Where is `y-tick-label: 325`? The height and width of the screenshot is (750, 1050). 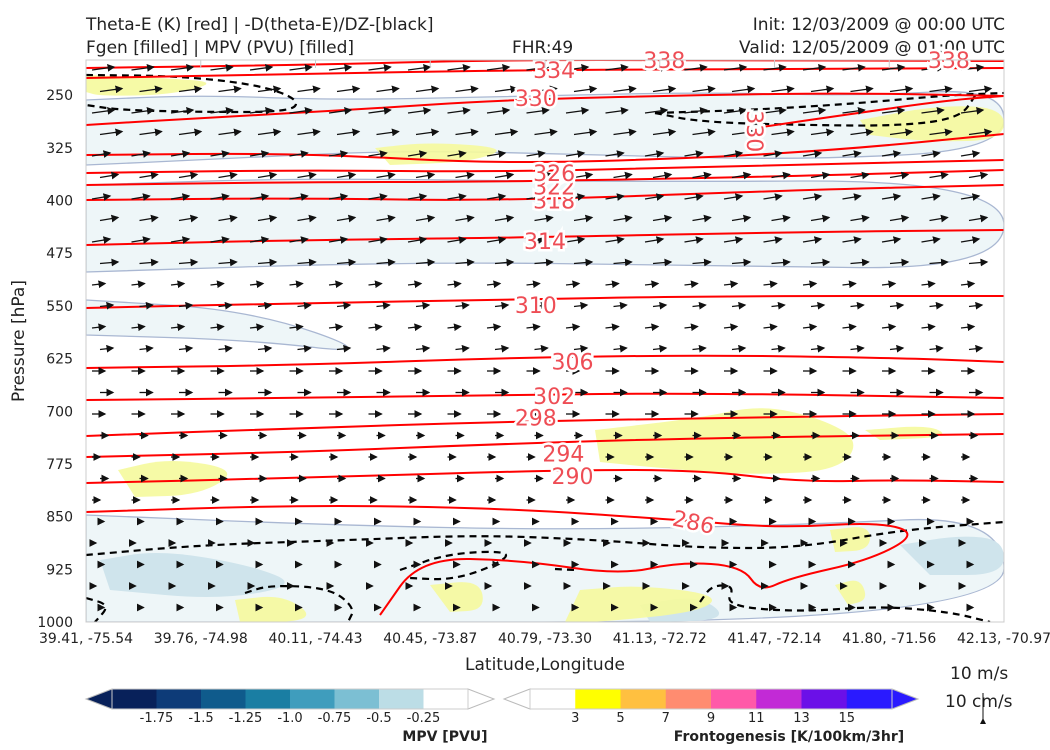
y-tick-label: 325 is located at coordinates (59, 149).